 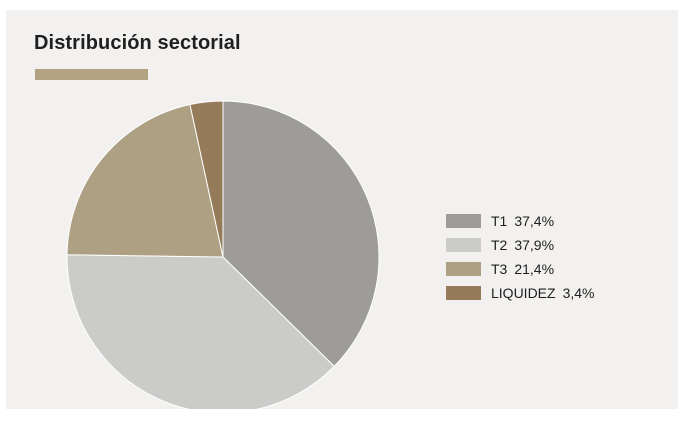 What do you see at coordinates (200, 331) in the screenshot?
I see `pie-slice-t2` at bounding box center [200, 331].